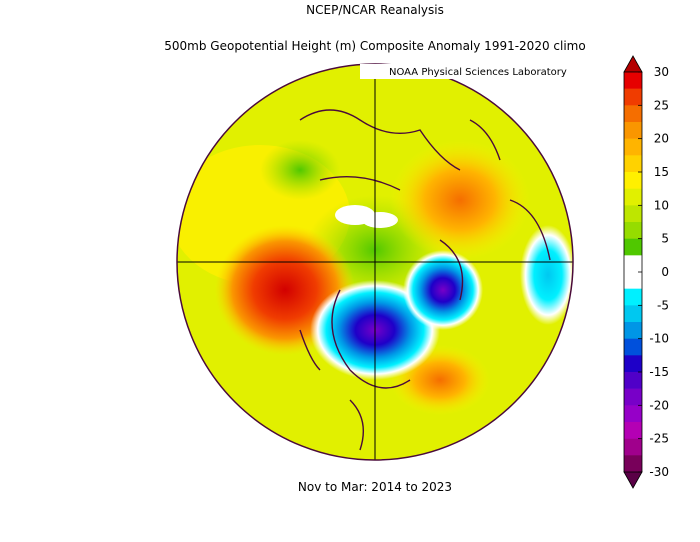  What do you see at coordinates (478, 72) in the screenshot?
I see `source: NOAA Physical Sciences Laboratory` at bounding box center [478, 72].